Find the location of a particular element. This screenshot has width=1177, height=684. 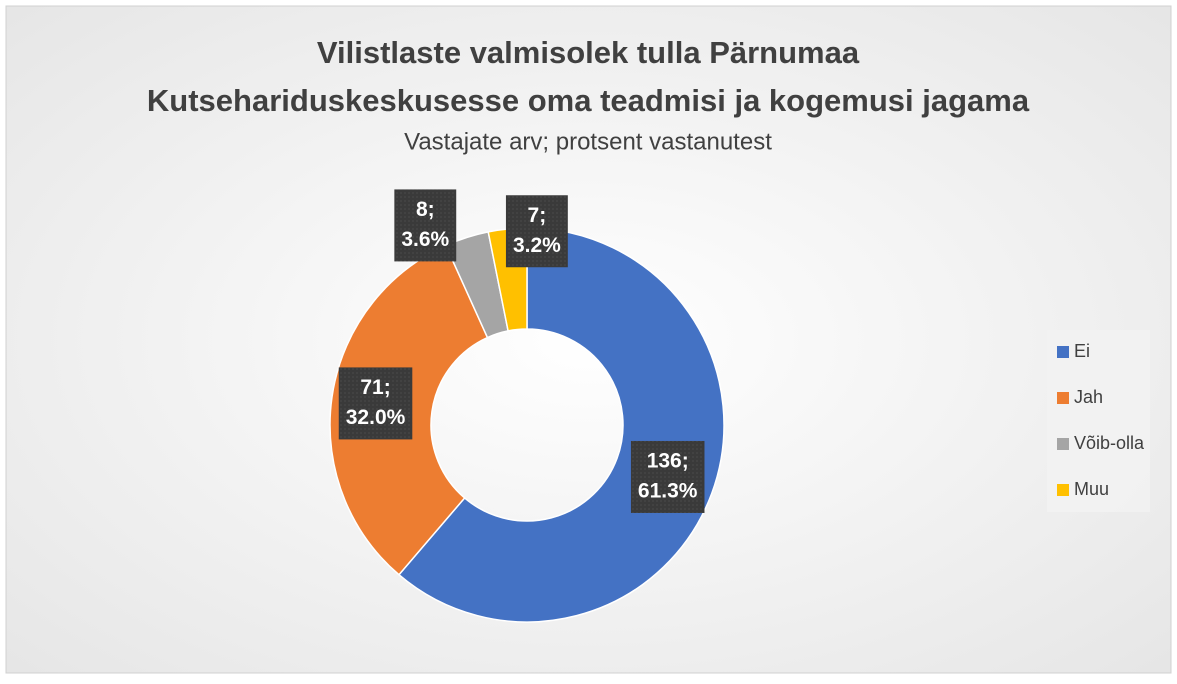

chart-subtitle: Vastajate arv; protsent vastanutest is located at coordinates (588, 141).